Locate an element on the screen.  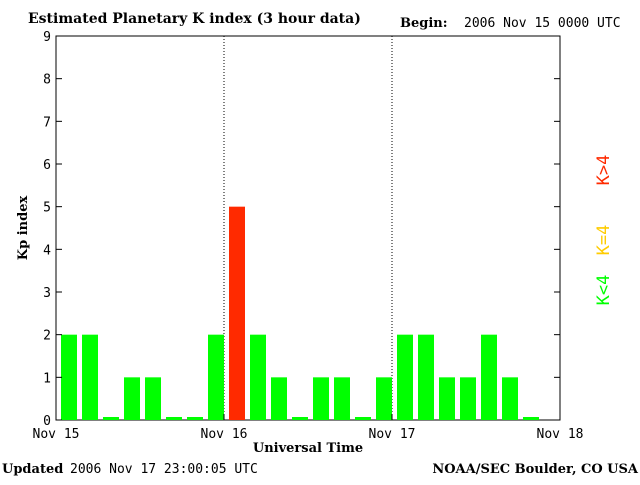
y-tick-label-6: 6 is located at coordinates (47, 165).